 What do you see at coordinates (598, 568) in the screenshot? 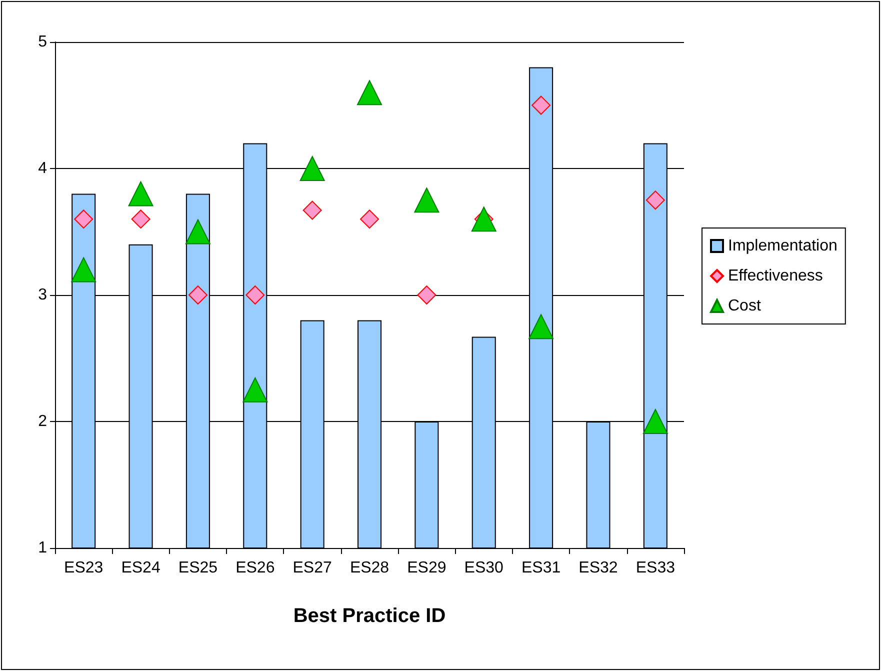
I see `x-tick-label: ES32` at bounding box center [598, 568].